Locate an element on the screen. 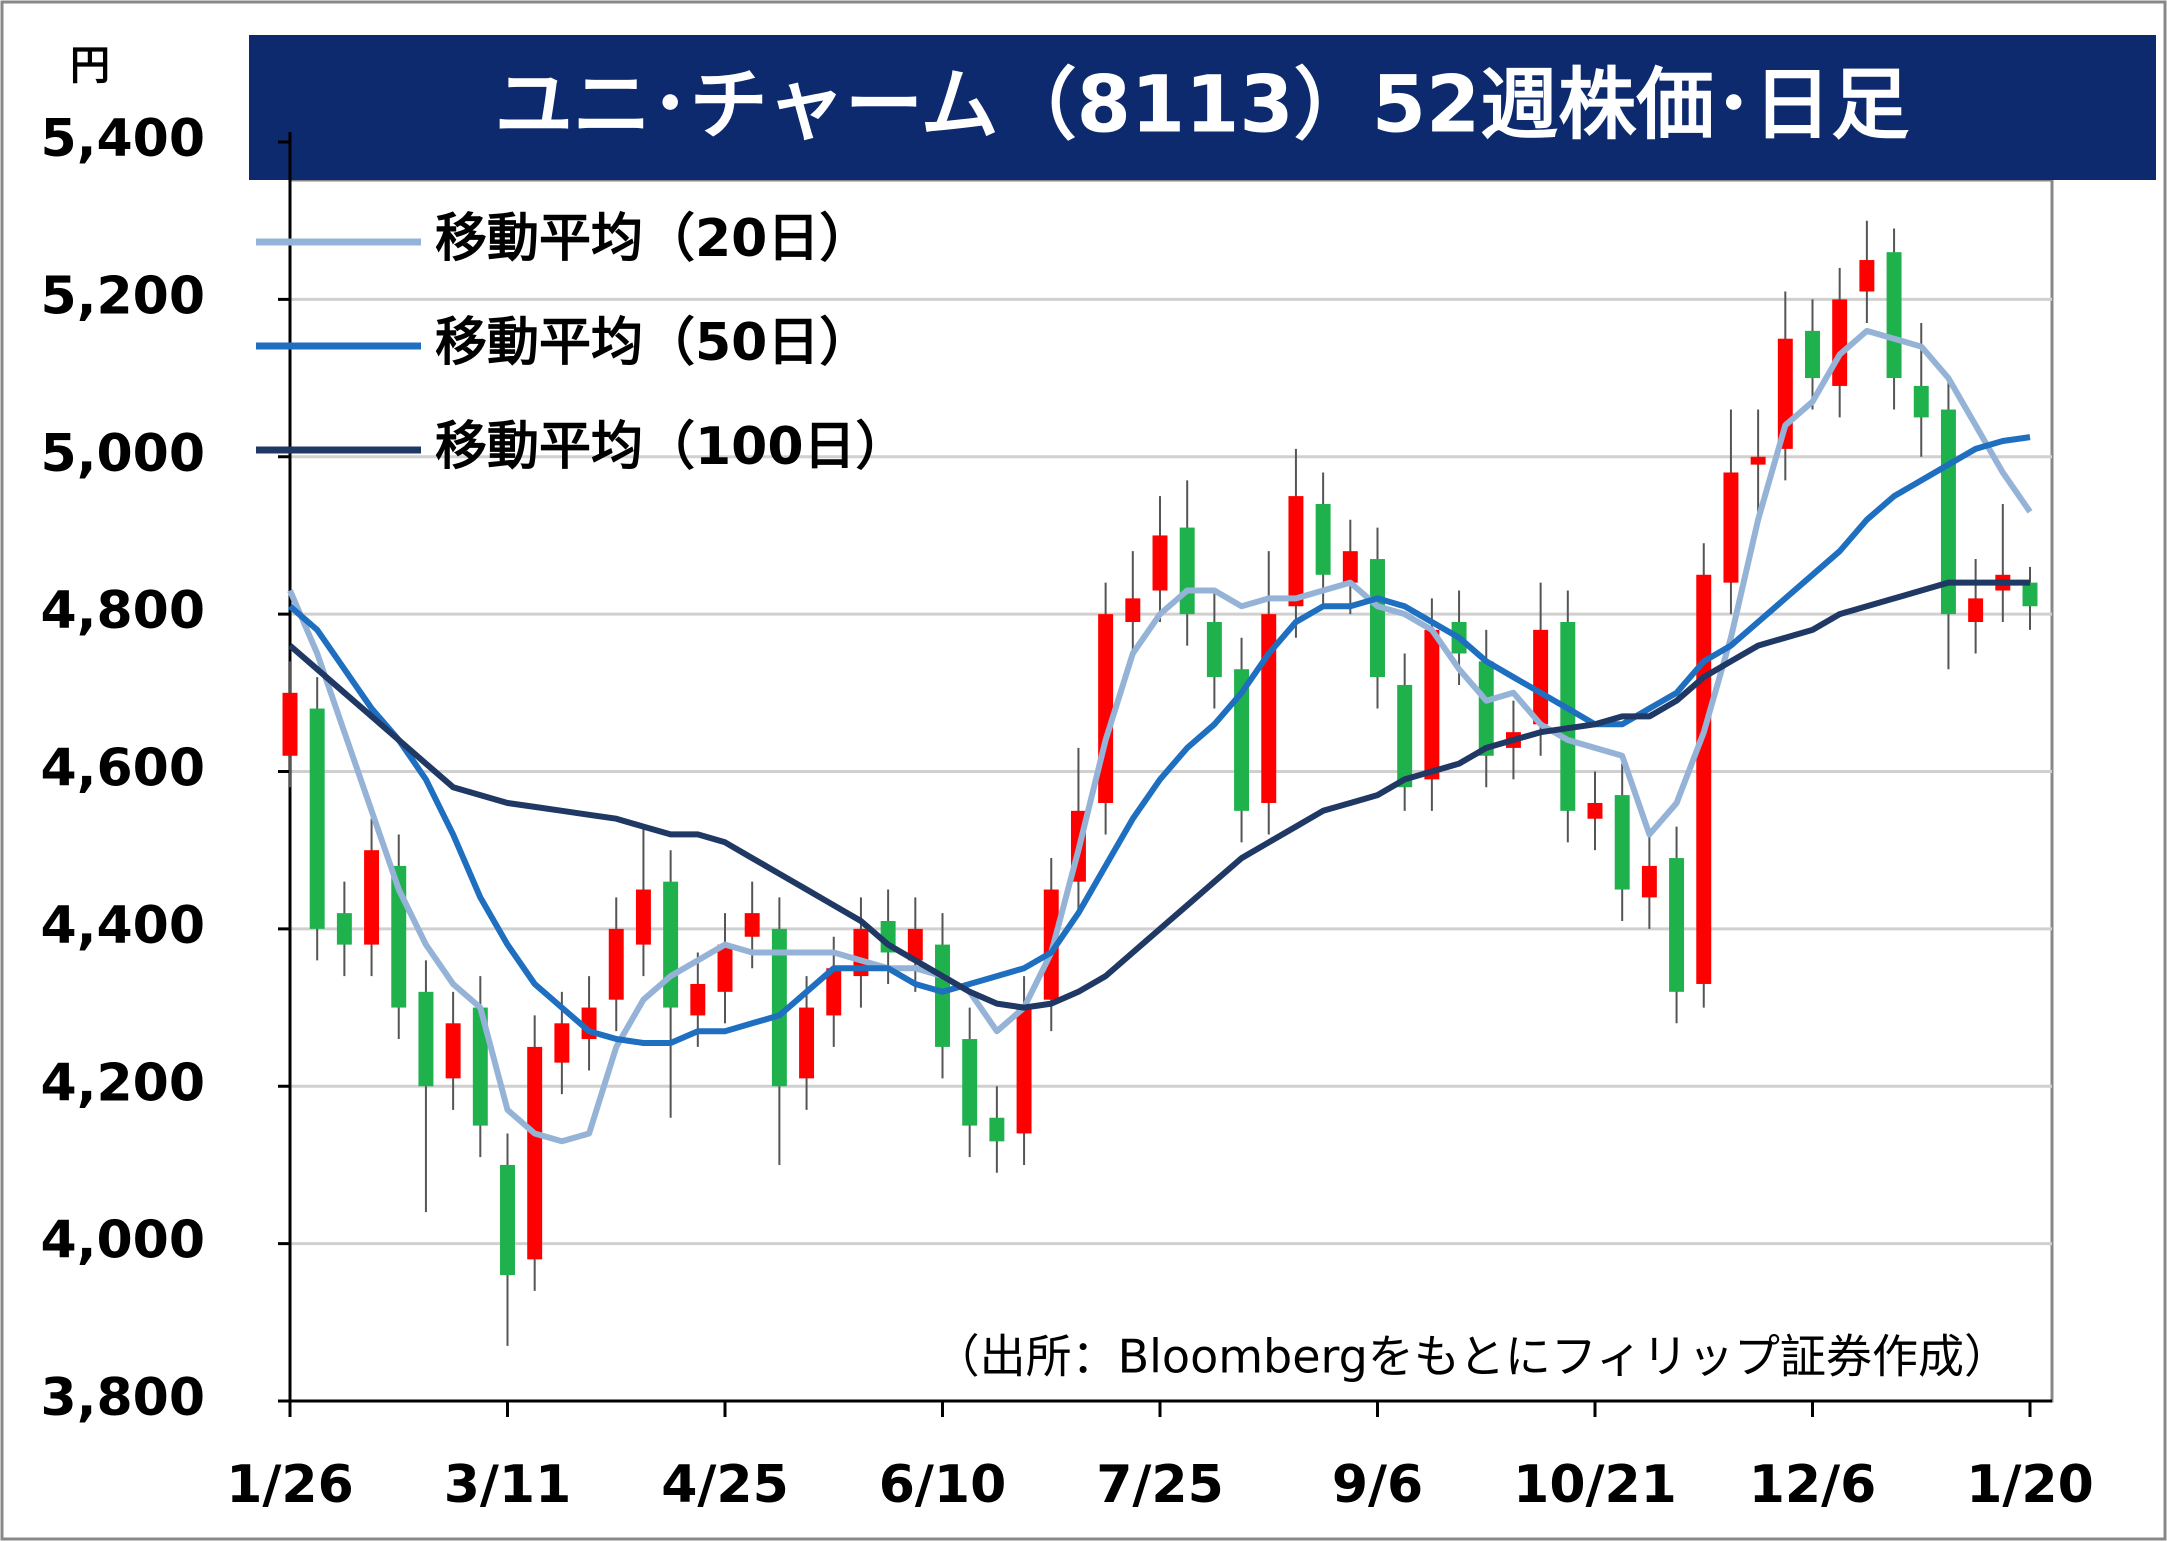  x-tick-label: 7/25 is located at coordinates (1160, 1485).